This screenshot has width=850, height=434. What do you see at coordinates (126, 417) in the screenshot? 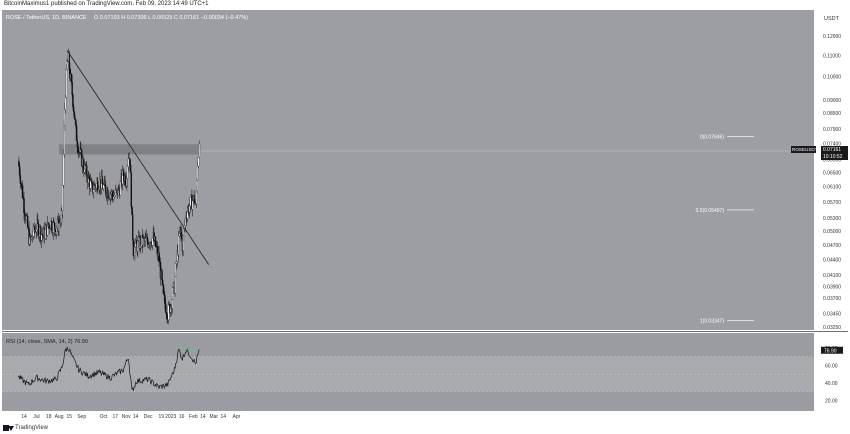
I see `time-tick-label: Nov` at bounding box center [126, 417].